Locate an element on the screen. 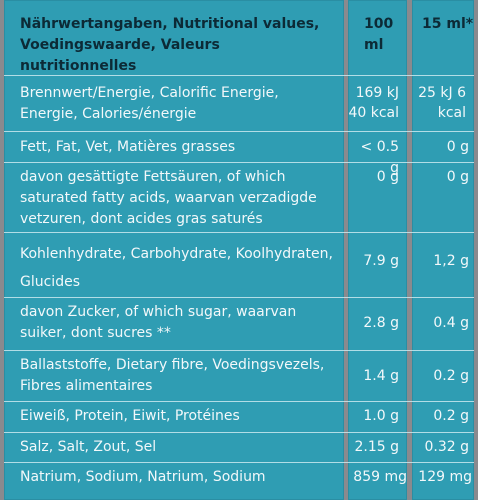  per-100ml-column-panel is located at coordinates (377, 250).